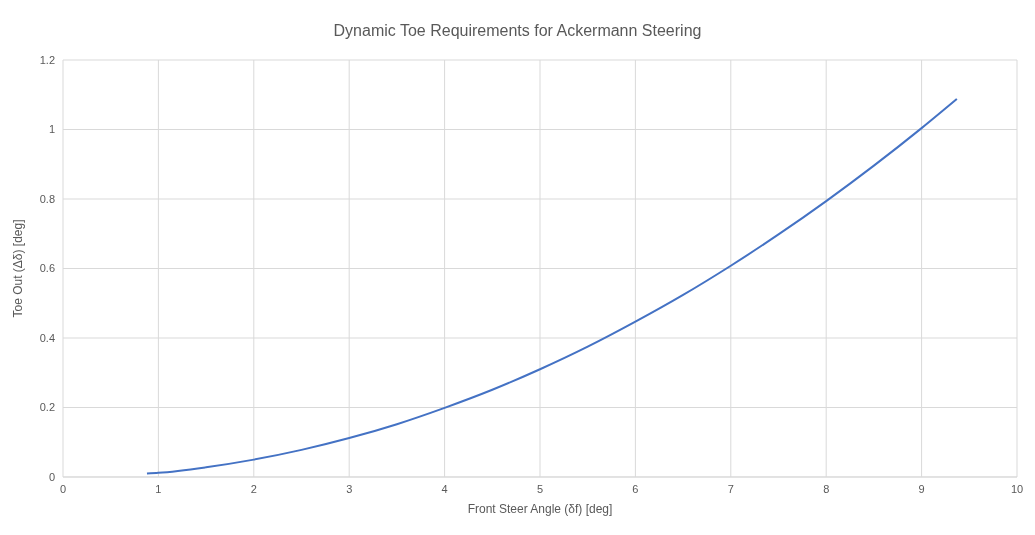  What do you see at coordinates (253, 488) in the screenshot?
I see `x-tick-label: 2` at bounding box center [253, 488].